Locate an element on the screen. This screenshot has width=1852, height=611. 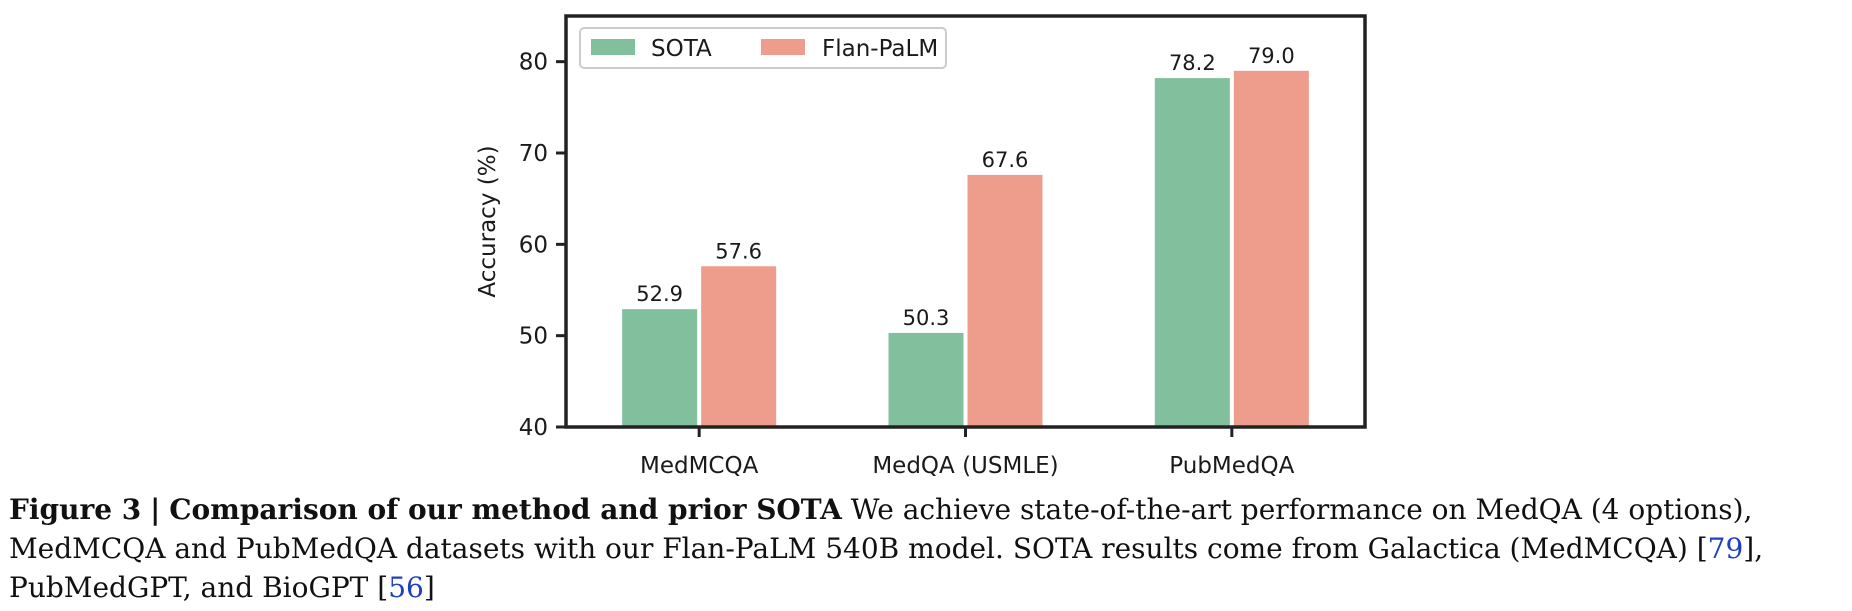
x-tick-label-pubmedqa: PubMedQA is located at coordinates (1231, 466).